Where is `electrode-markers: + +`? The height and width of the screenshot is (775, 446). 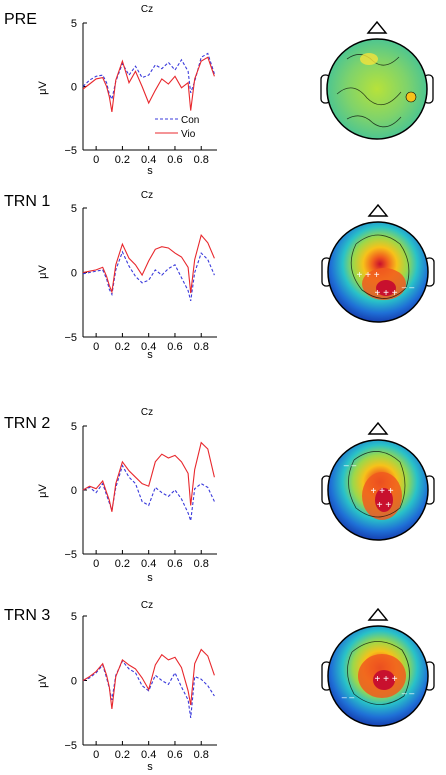
electrode-markers: + + is located at coordinates (384, 505).